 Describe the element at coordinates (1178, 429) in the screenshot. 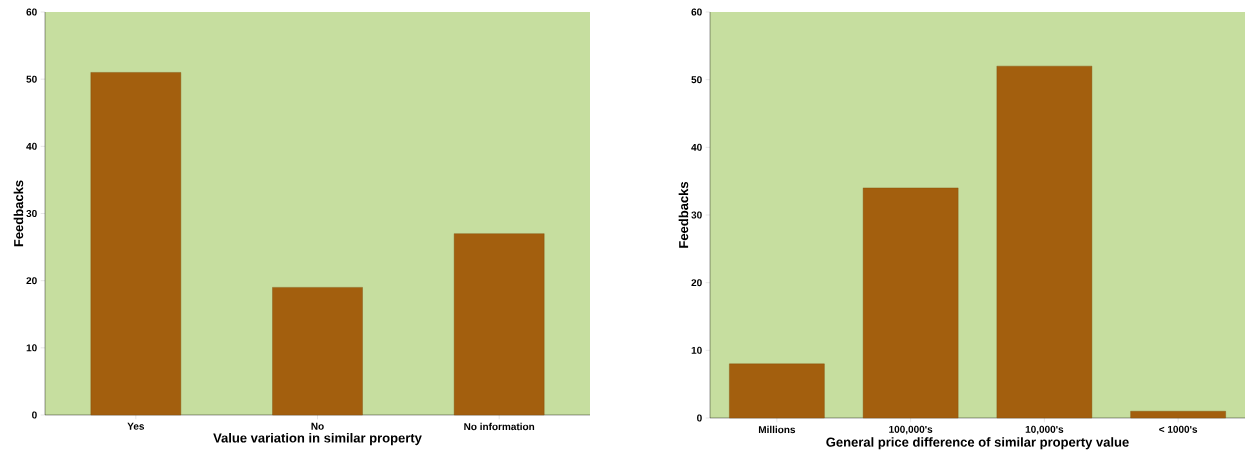

I see `x-tick-label: < 1000's` at that location.